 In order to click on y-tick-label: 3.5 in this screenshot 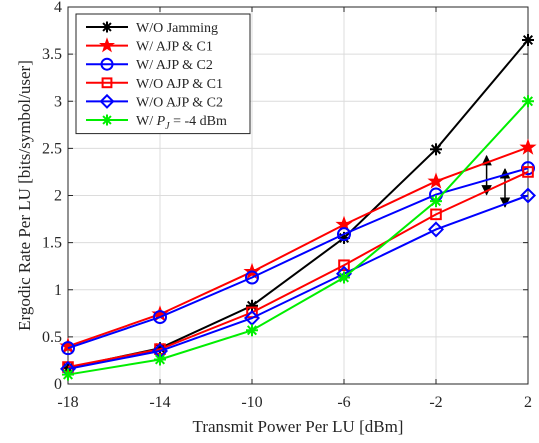, I will do `click(52, 54)`.